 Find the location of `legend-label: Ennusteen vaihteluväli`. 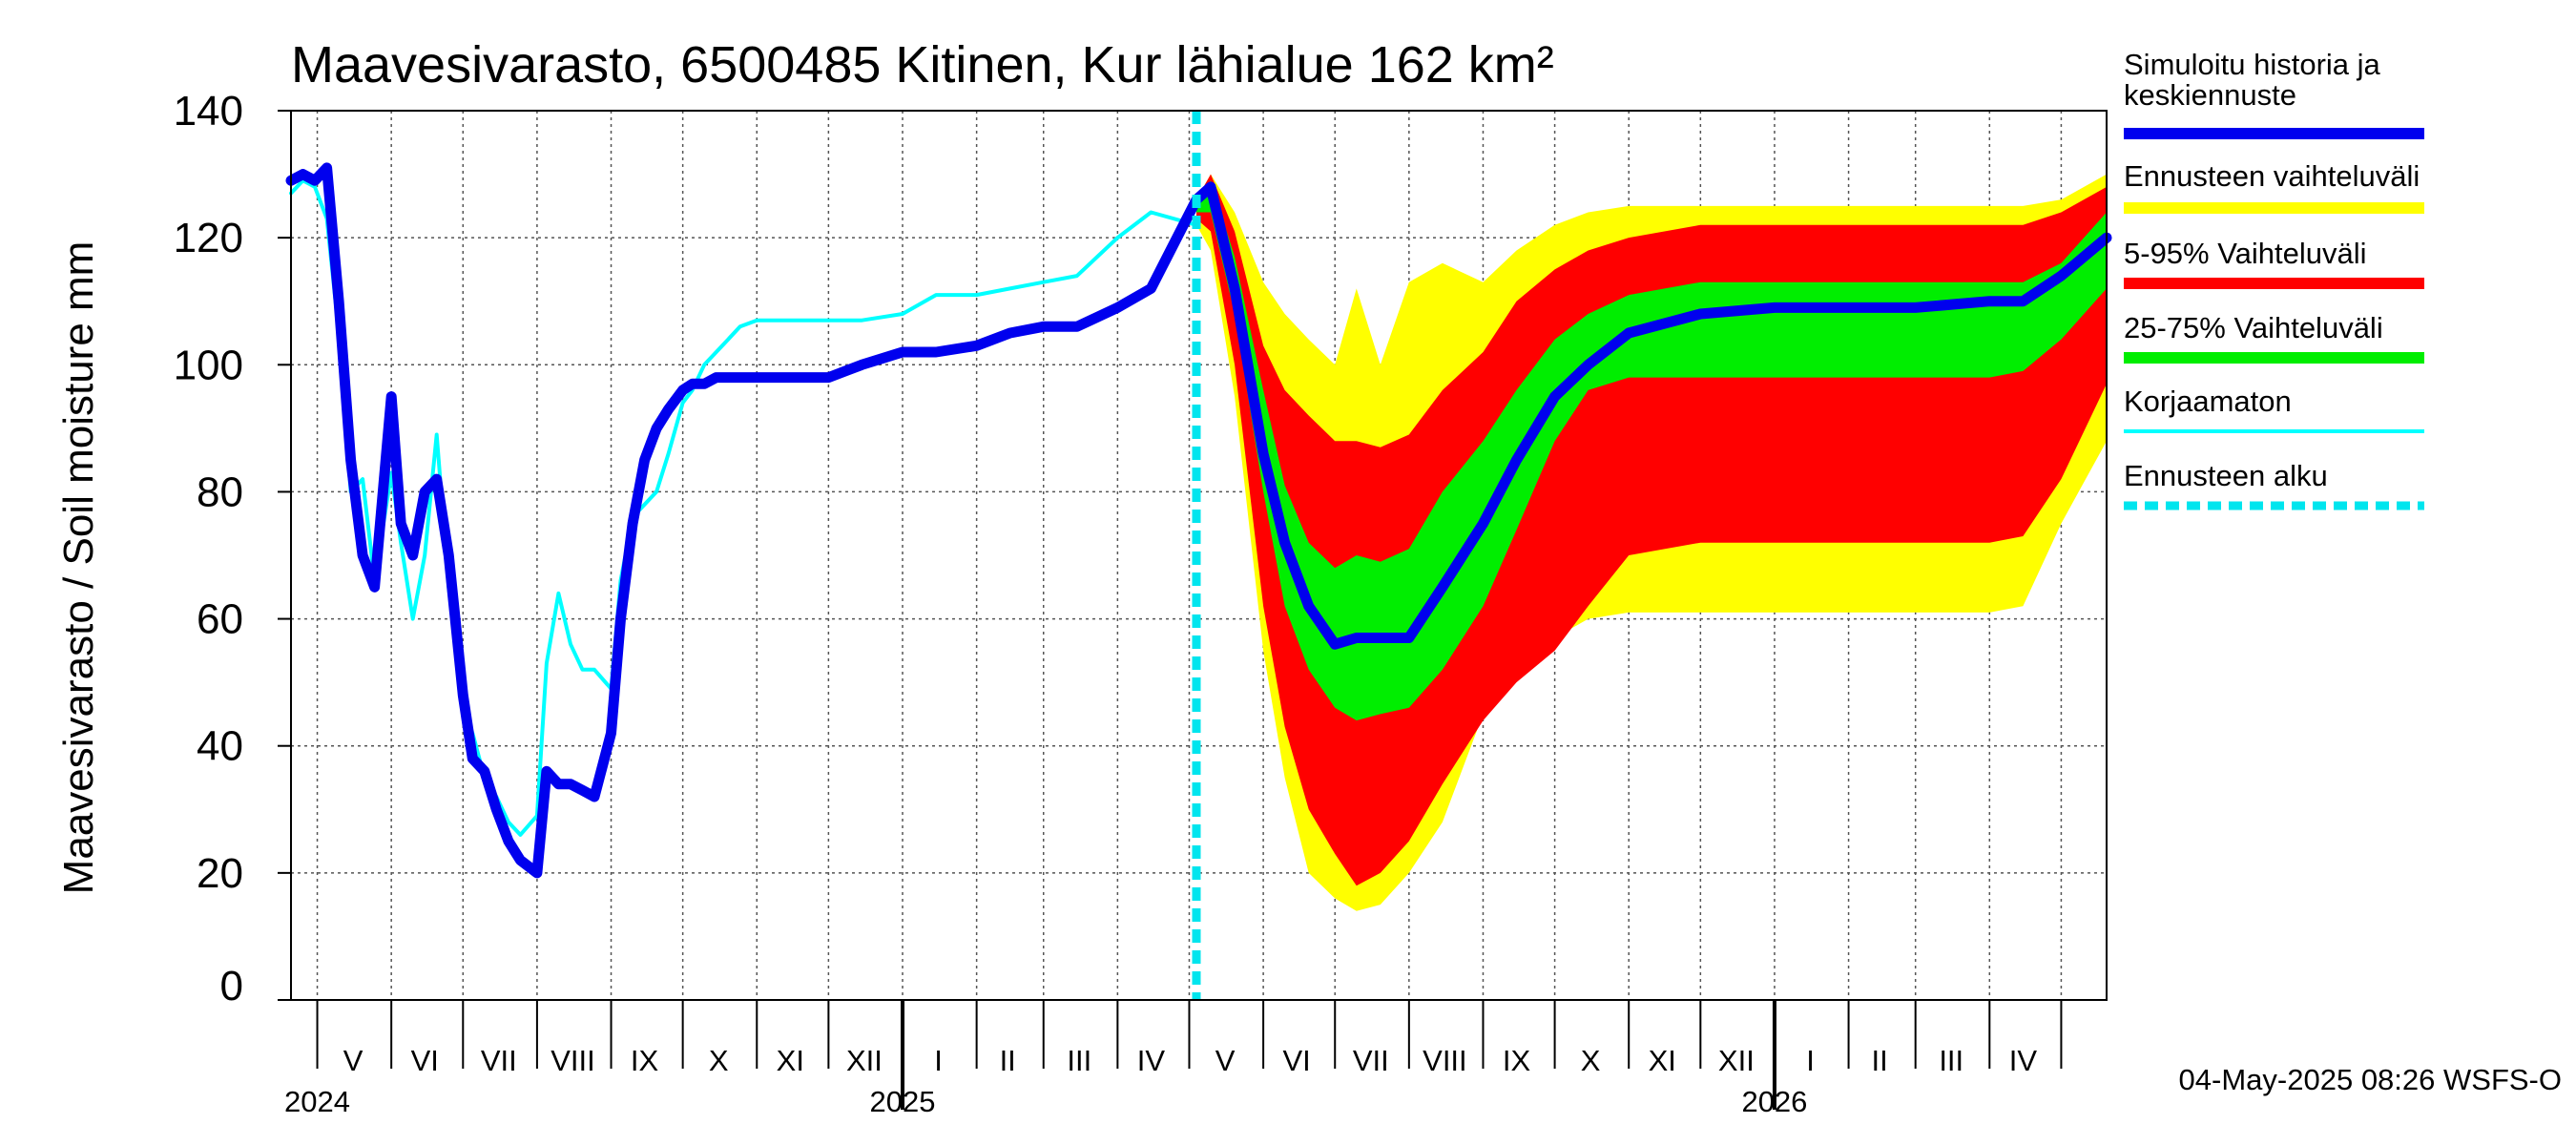

legend-label: Ennusteen vaihteluväli is located at coordinates (2272, 176).